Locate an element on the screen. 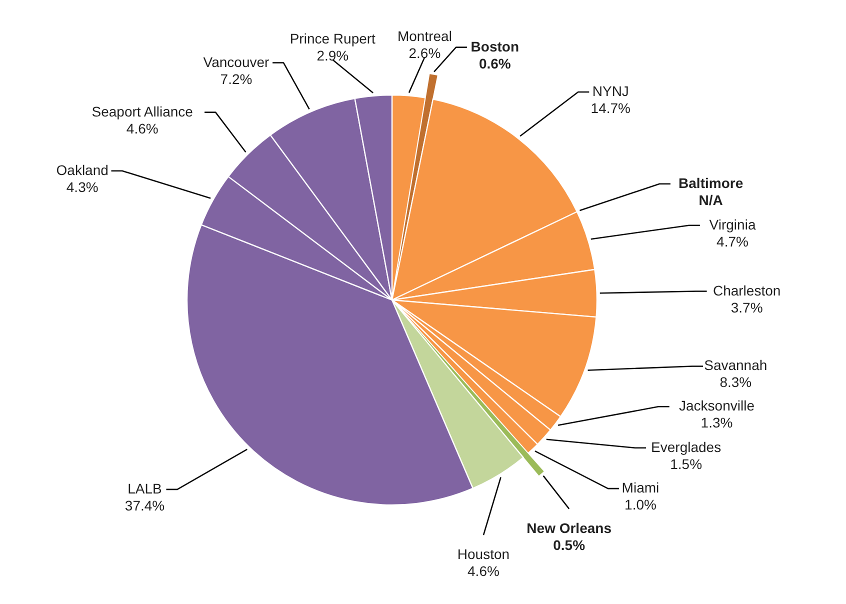 The width and height of the screenshot is (846, 604). category-label: Baltimore is located at coordinates (711, 182).